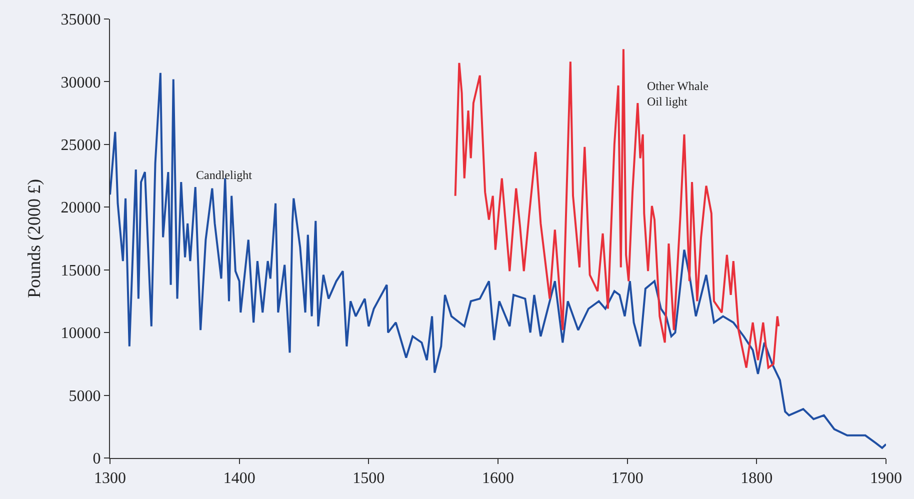 The height and width of the screenshot is (499, 914). What do you see at coordinates (80, 333) in the screenshot?
I see `y-tick-label: 10000` at bounding box center [80, 333].